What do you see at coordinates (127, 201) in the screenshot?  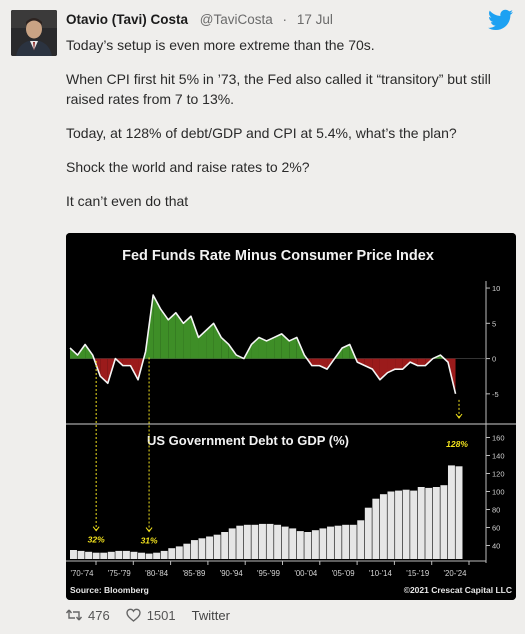 I see `tweet-paragraph: It can’t even do that` at bounding box center [127, 201].